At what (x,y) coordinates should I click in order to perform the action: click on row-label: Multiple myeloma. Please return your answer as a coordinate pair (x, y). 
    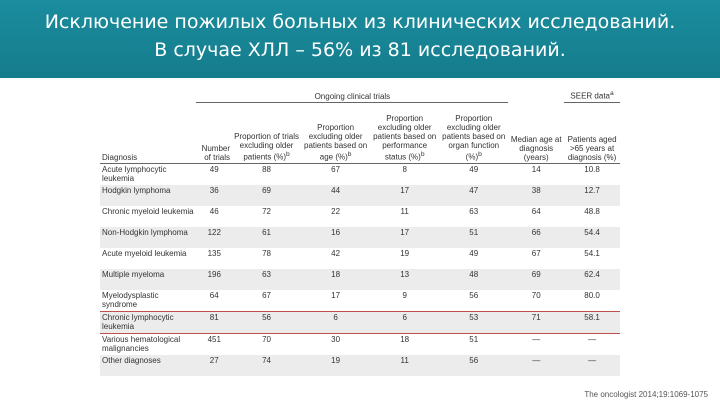
    Looking at the image, I should click on (148, 279).